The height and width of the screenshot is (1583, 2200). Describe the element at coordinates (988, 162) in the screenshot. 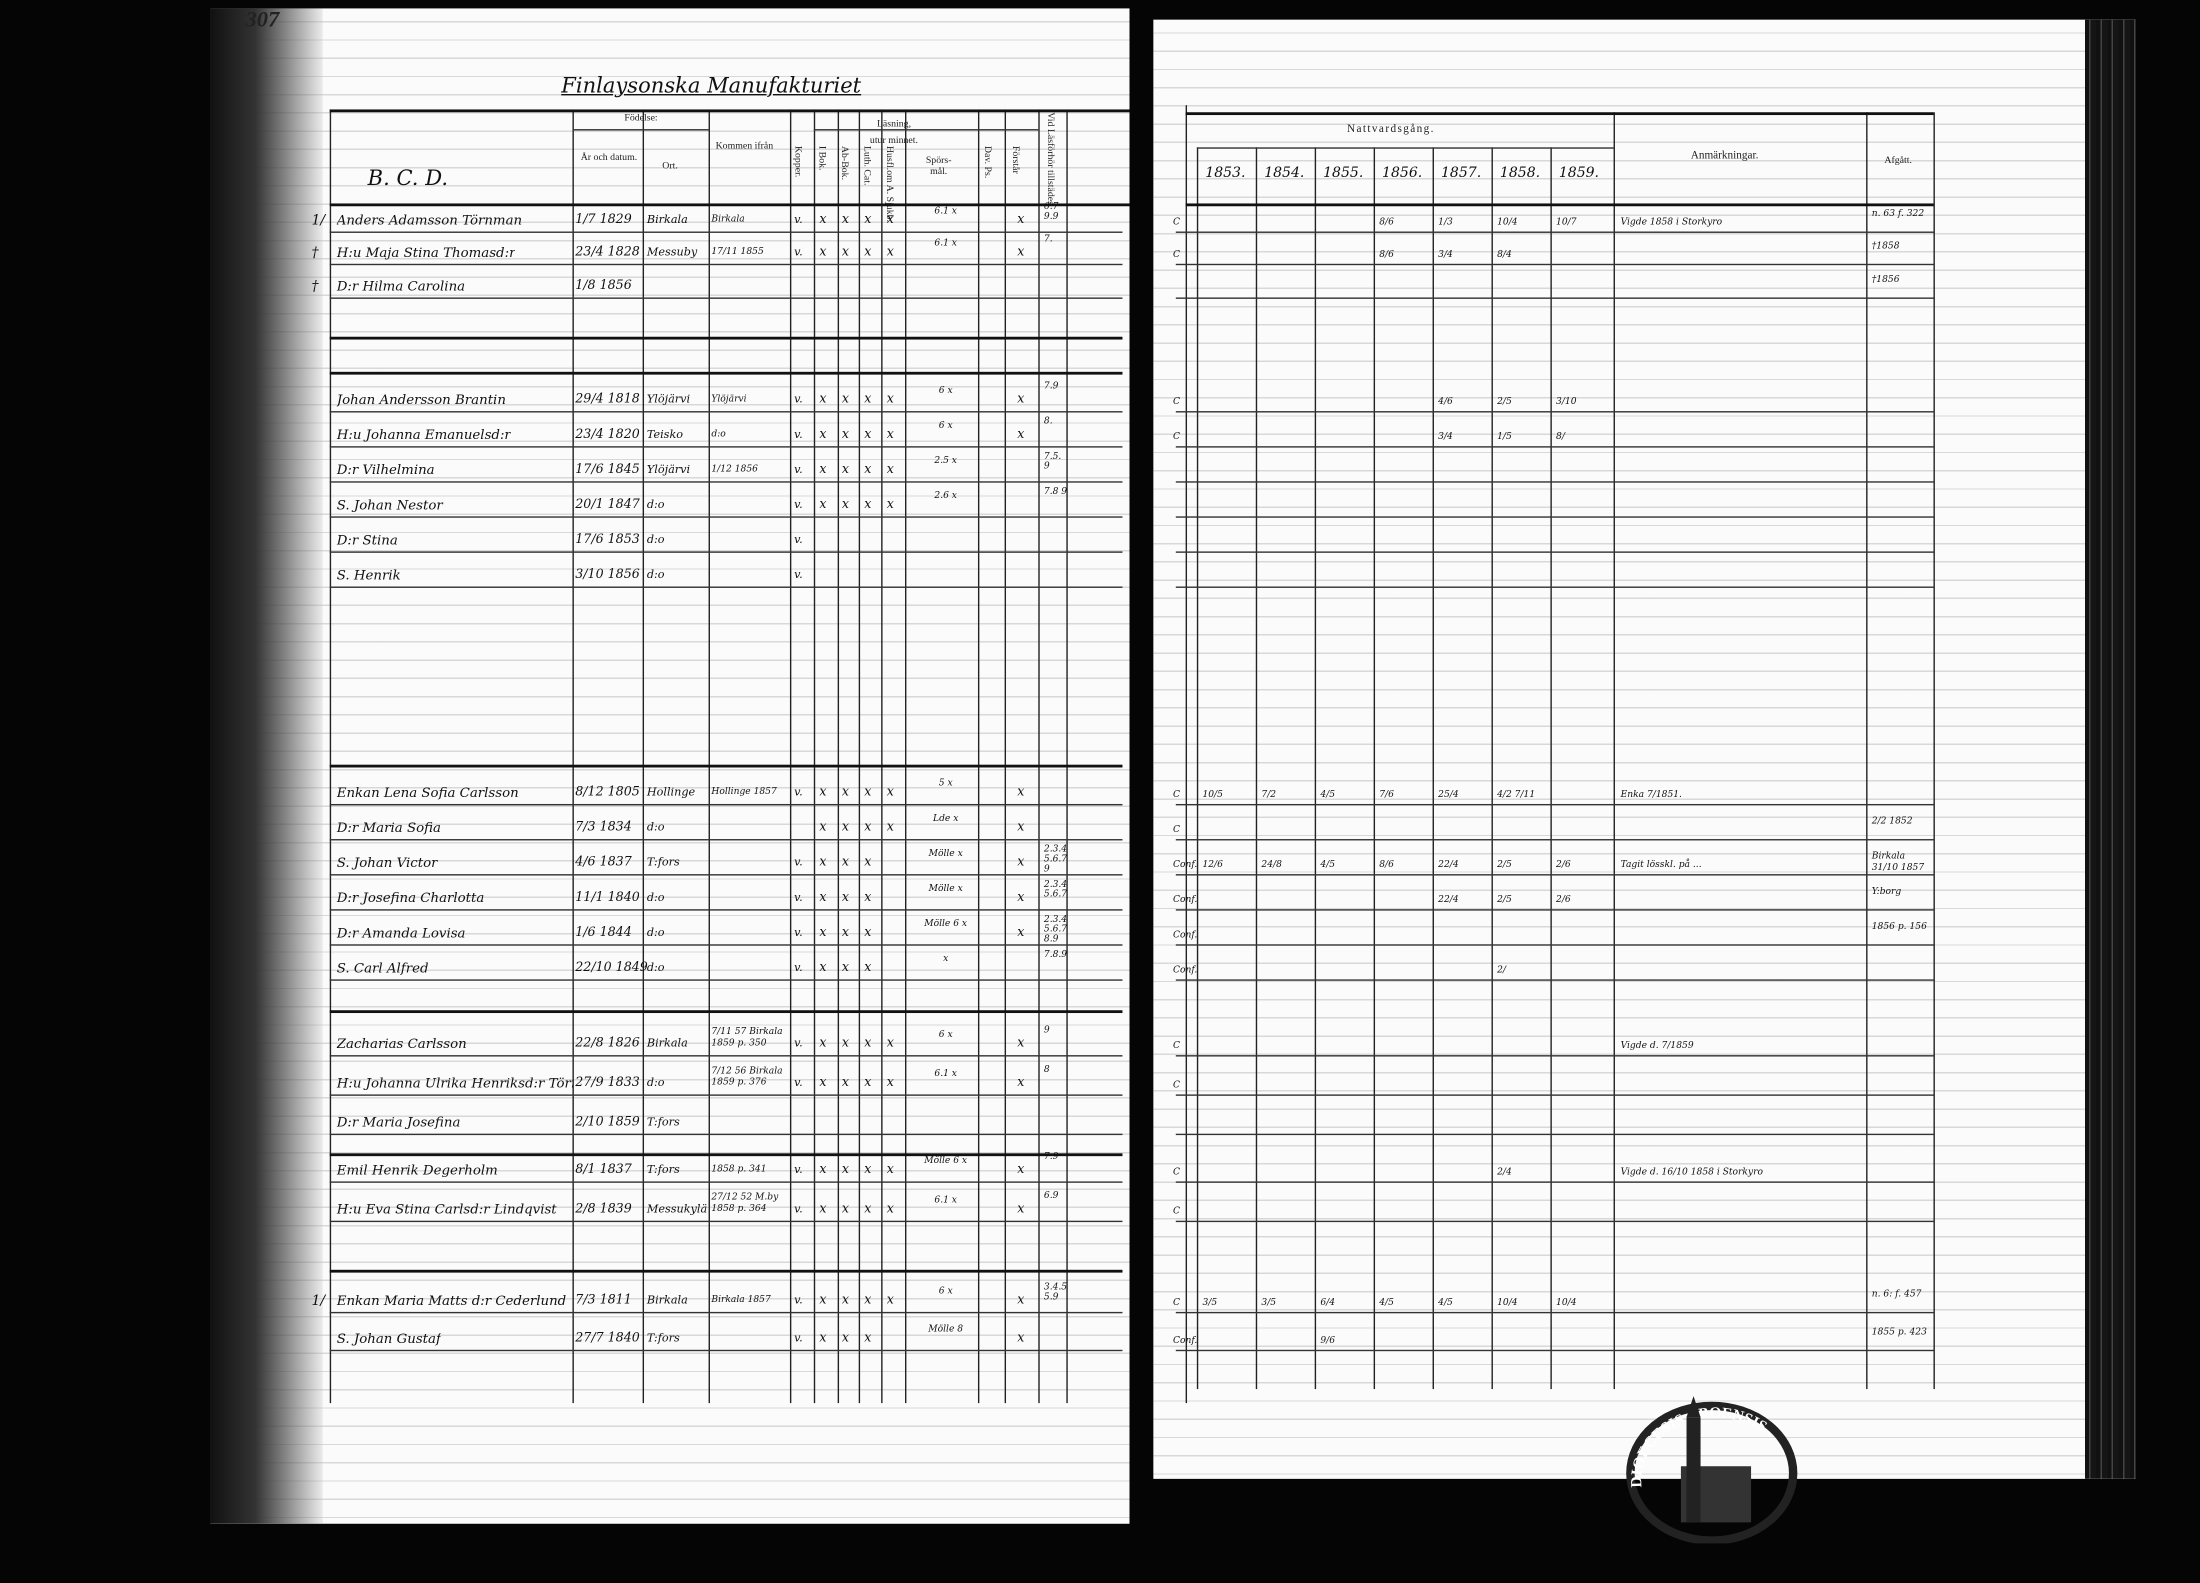

I see `header-dav-ps: Dav. Ps.` at that location.